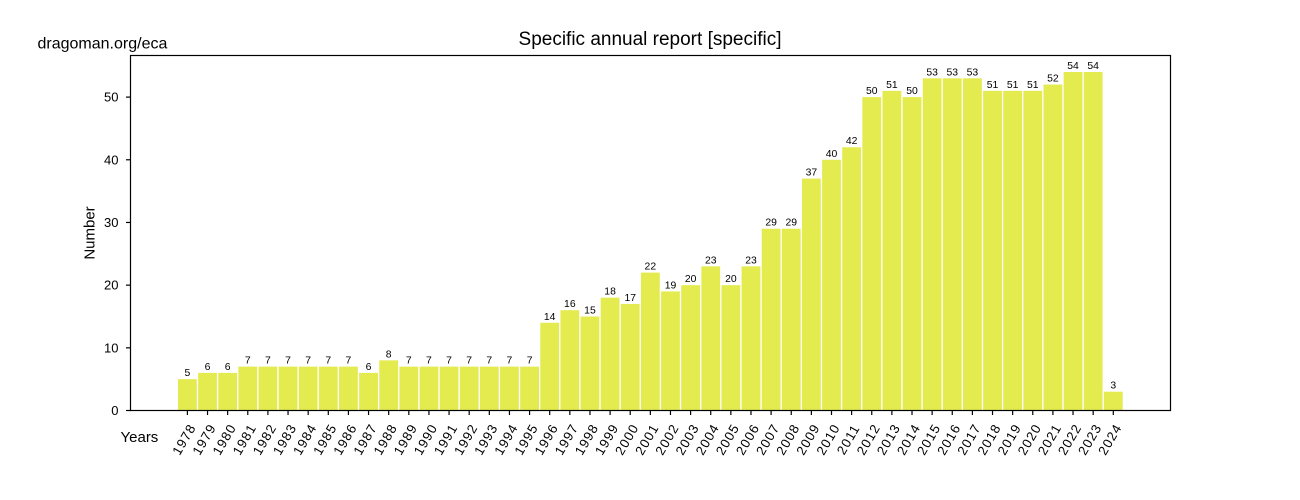 Image resolution: width=1300 pixels, height=500 pixels. What do you see at coordinates (188, 373) in the screenshot?
I see `svg-text: 5` at bounding box center [188, 373].